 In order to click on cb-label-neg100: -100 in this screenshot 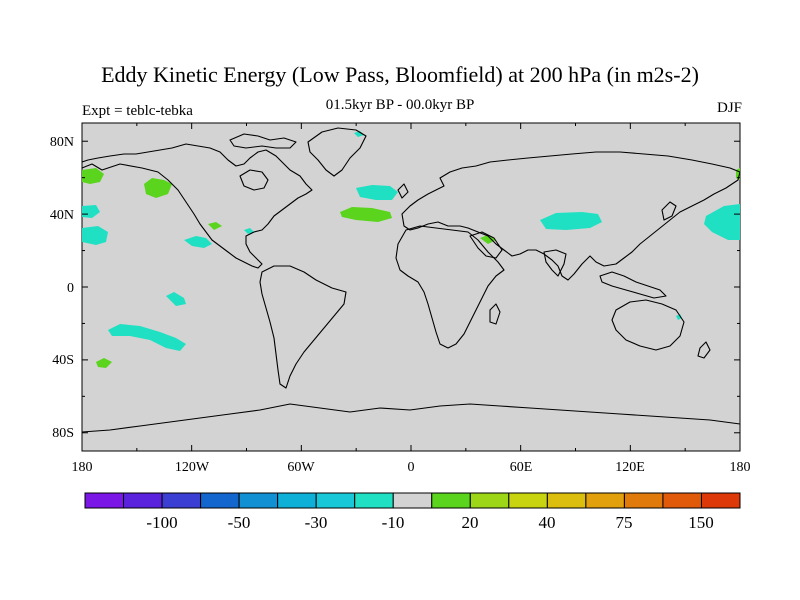, I will do `click(161, 522)`.